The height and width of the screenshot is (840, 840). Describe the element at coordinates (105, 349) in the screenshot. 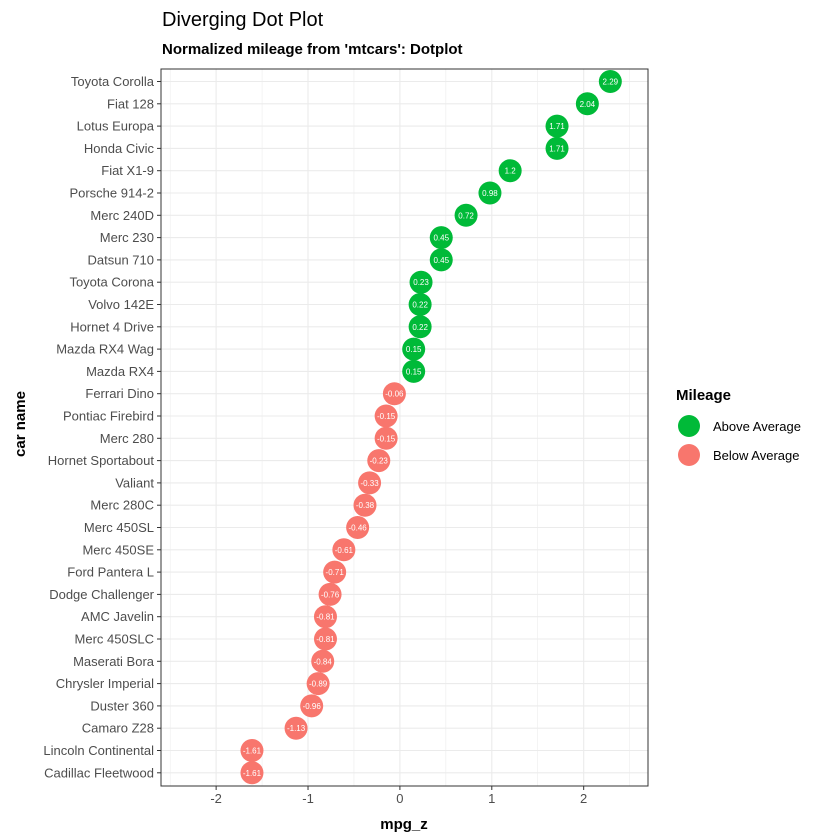

I see `y-tick-label: Mazda RX4 Wag` at that location.